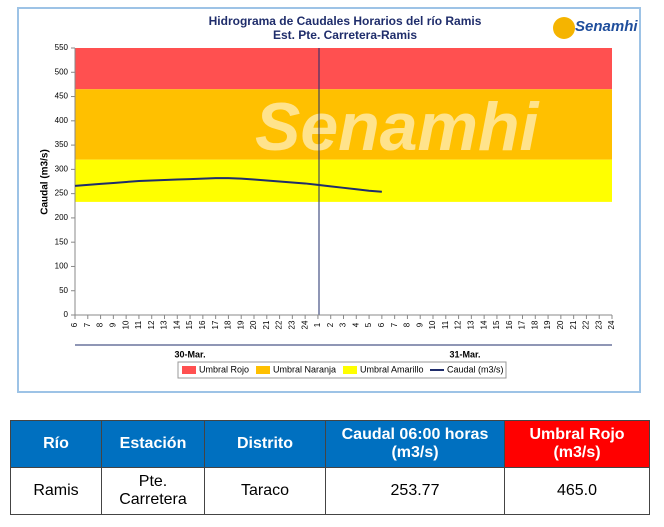  I want to click on table-row: Ramis Pte. Carretera Taraco 253.77 465.0, so click(330, 491).